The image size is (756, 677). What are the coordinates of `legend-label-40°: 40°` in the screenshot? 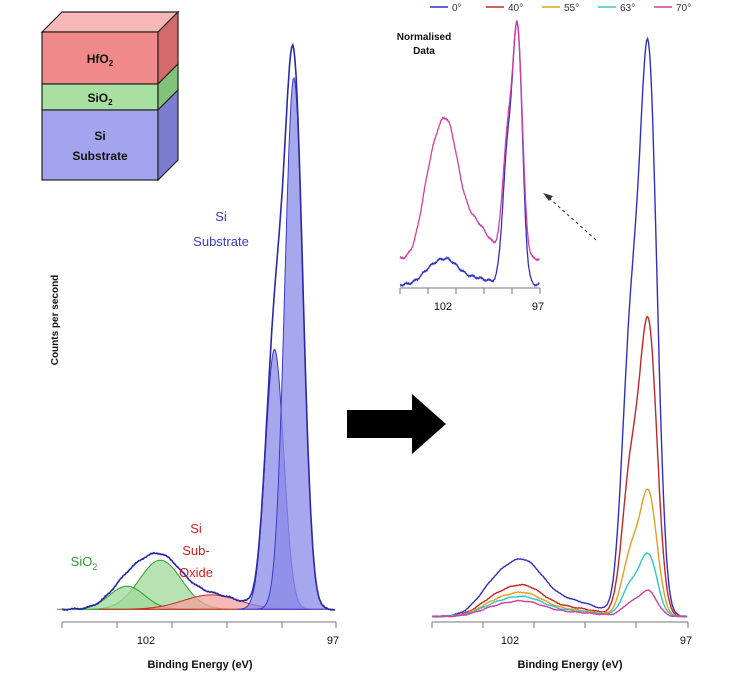 It's located at (515, 8).